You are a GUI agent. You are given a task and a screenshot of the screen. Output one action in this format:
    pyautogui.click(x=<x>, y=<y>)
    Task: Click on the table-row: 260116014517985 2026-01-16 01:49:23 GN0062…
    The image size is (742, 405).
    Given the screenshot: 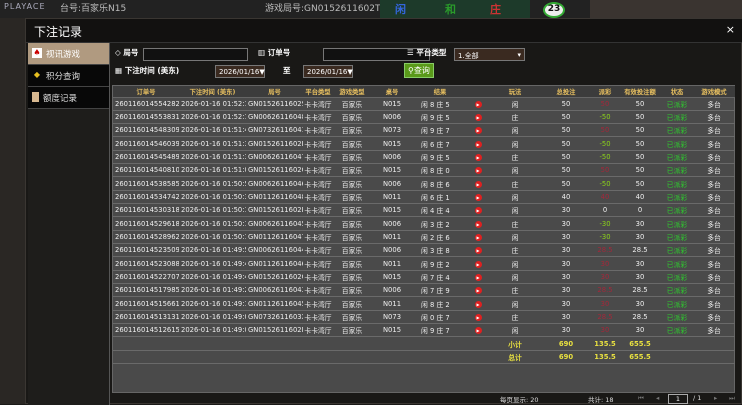 What is the action you would take?
    pyautogui.click(x=424, y=290)
    